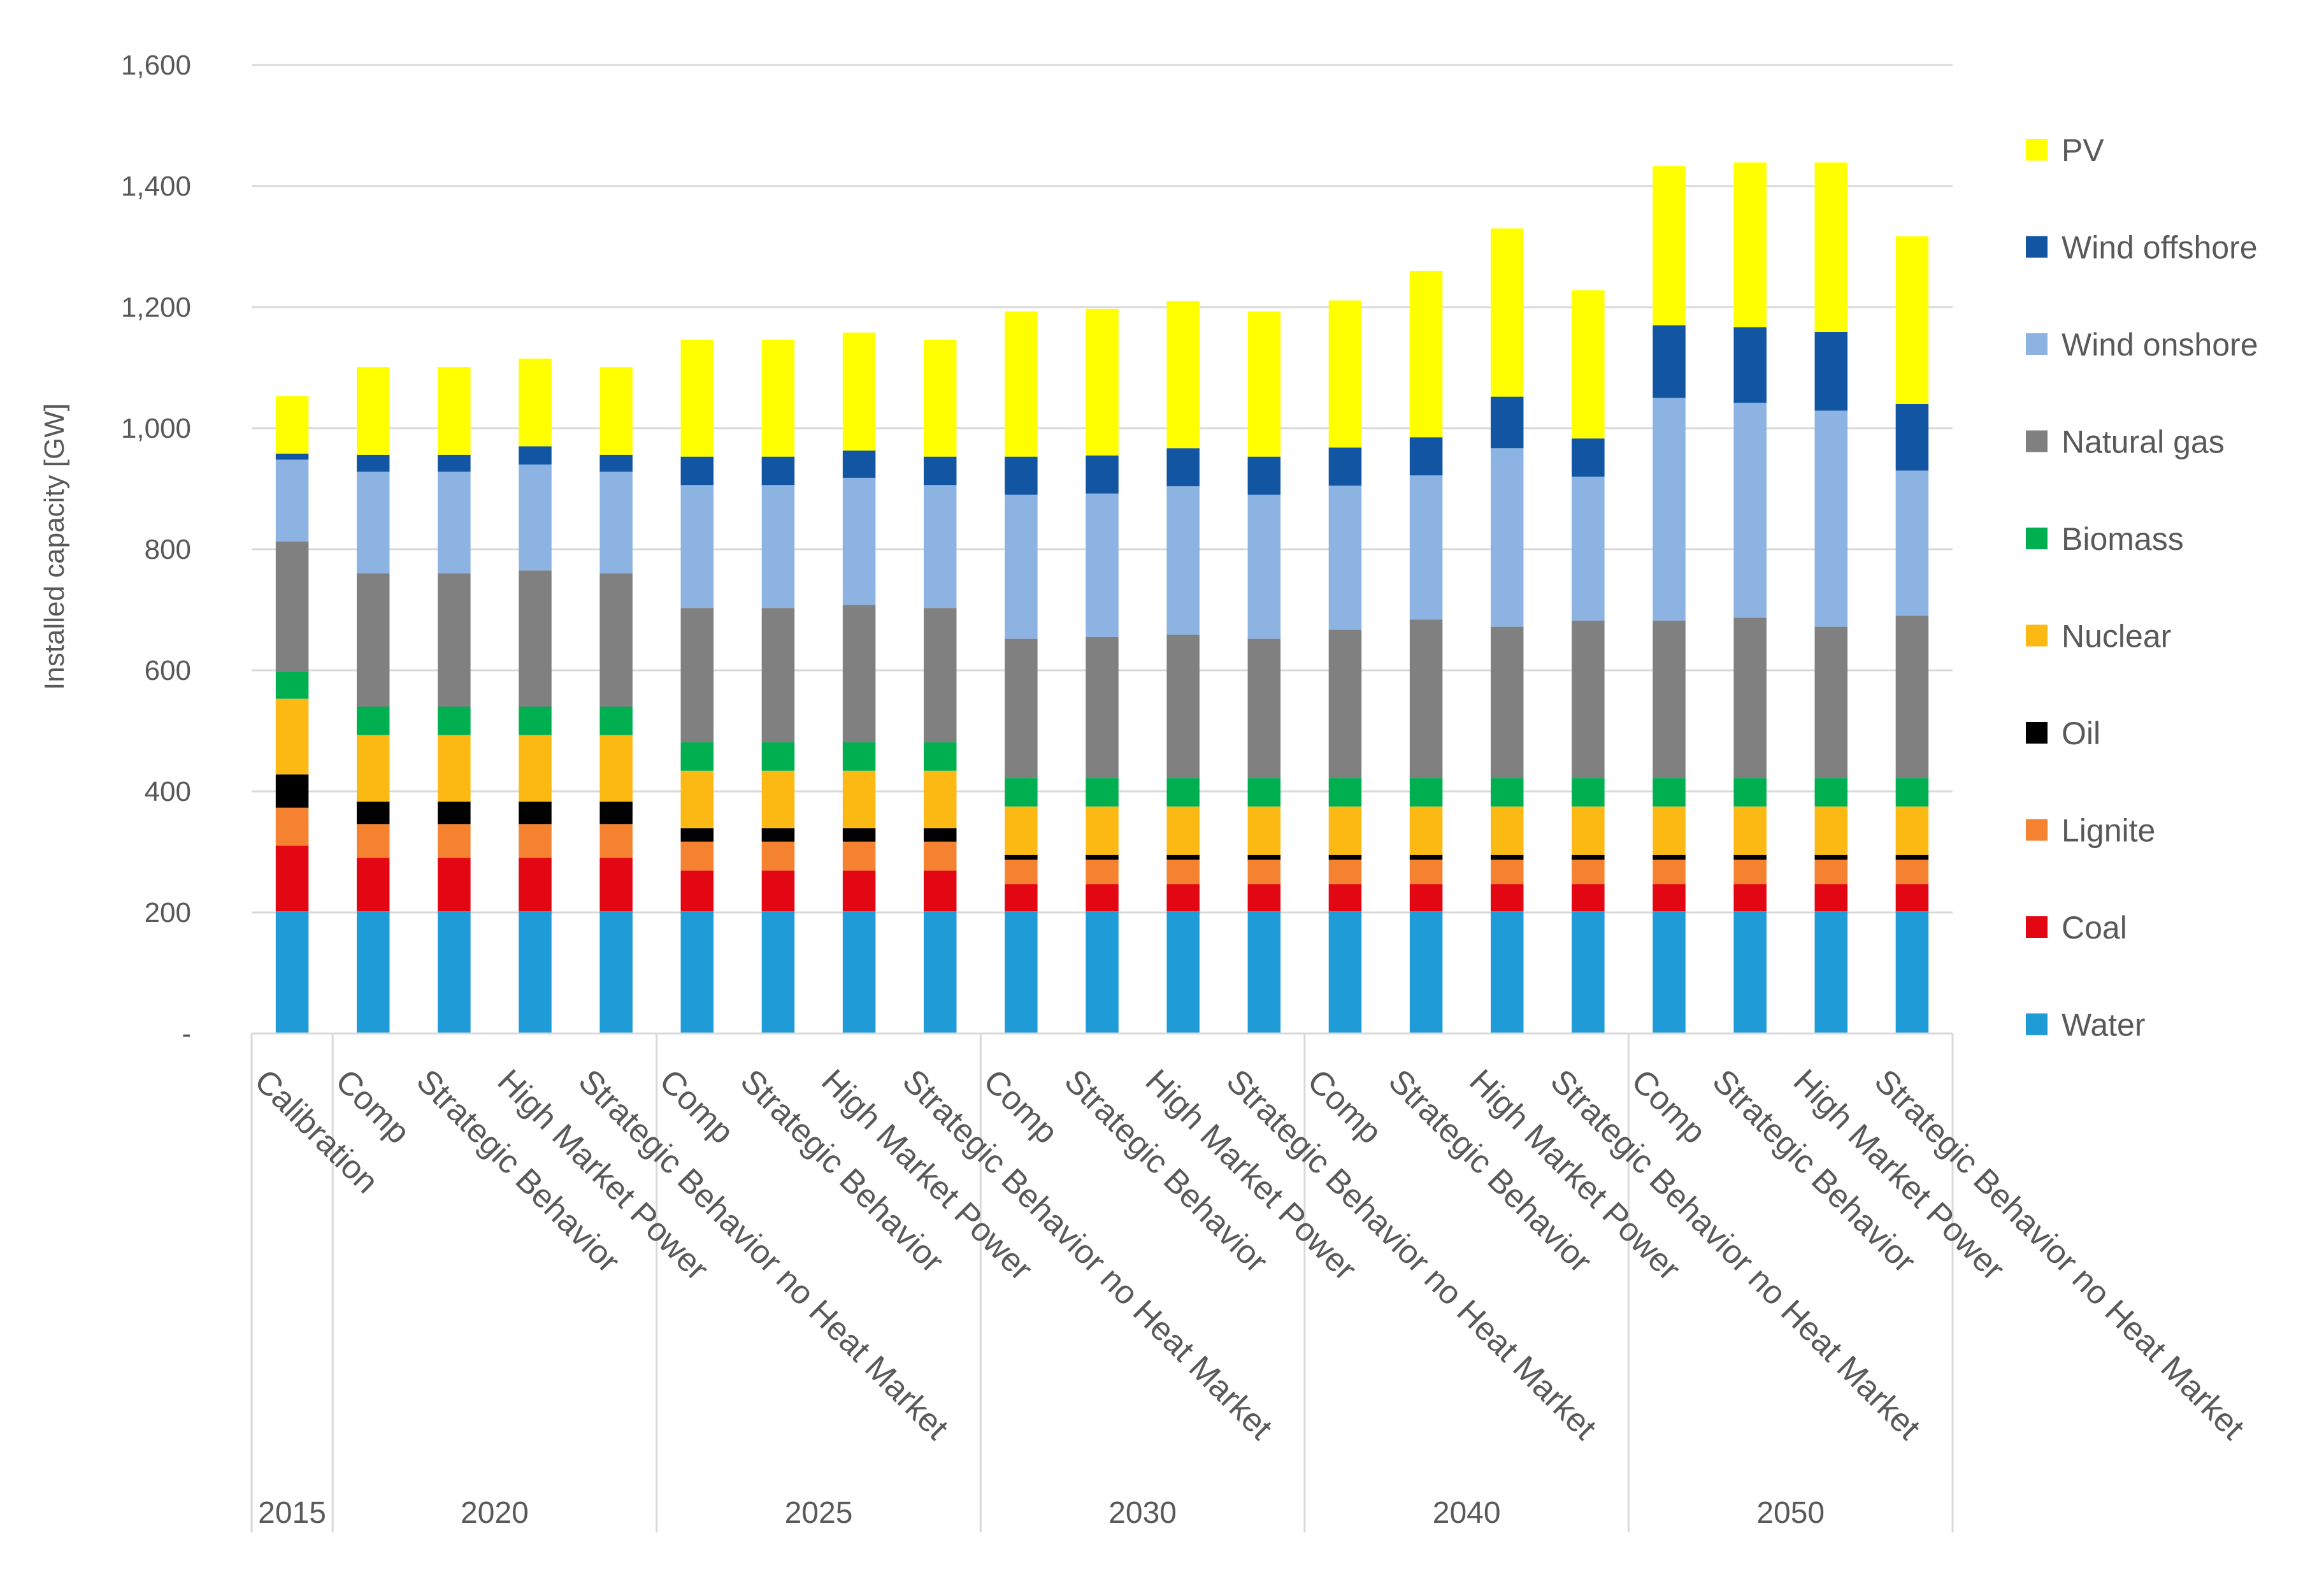 This screenshot has width=2324, height=1570. Describe the element at coordinates (156, 186) in the screenshot. I see `y-tick-label: 1,400` at that location.